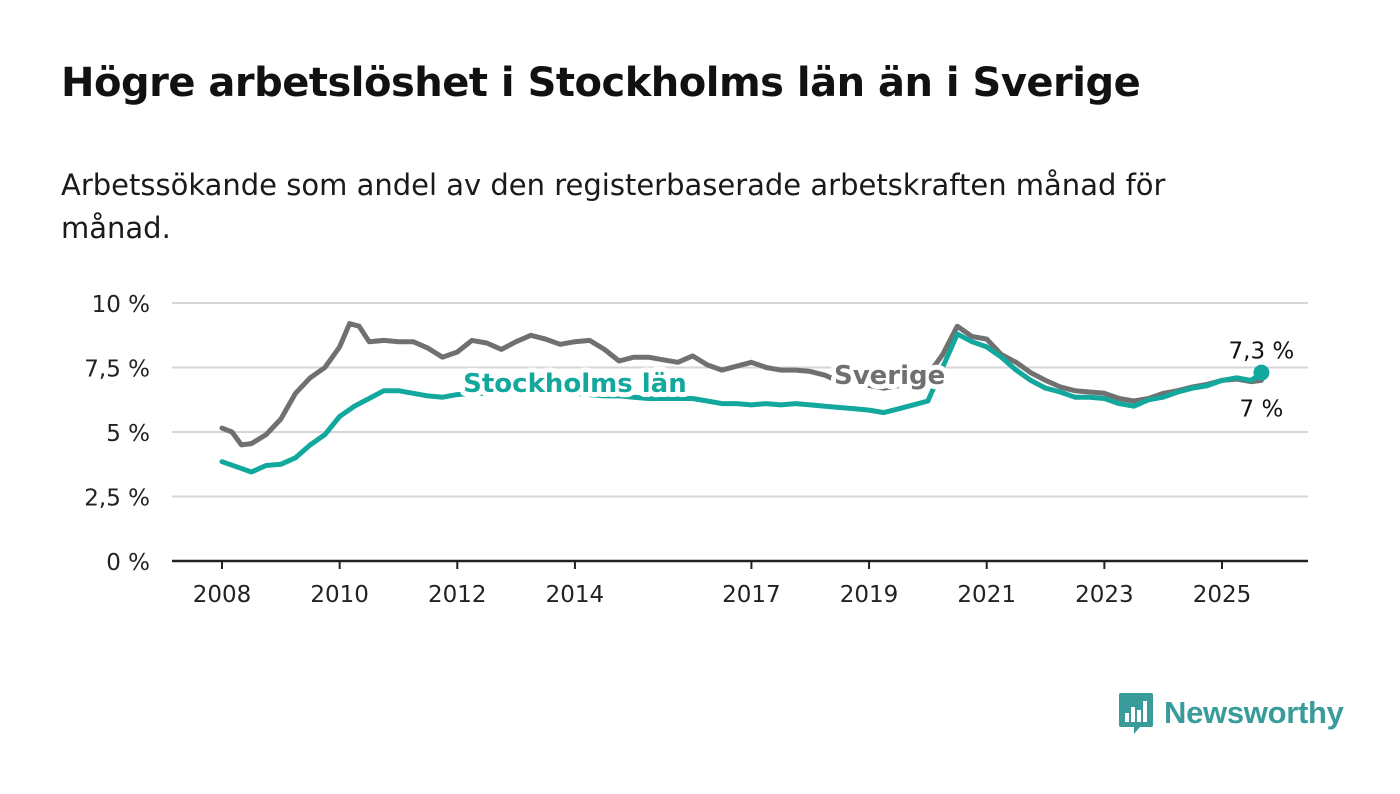 This screenshot has width=1400, height=794. Describe the element at coordinates (986, 595) in the screenshot. I see `x-tick-label: 2021` at that location.